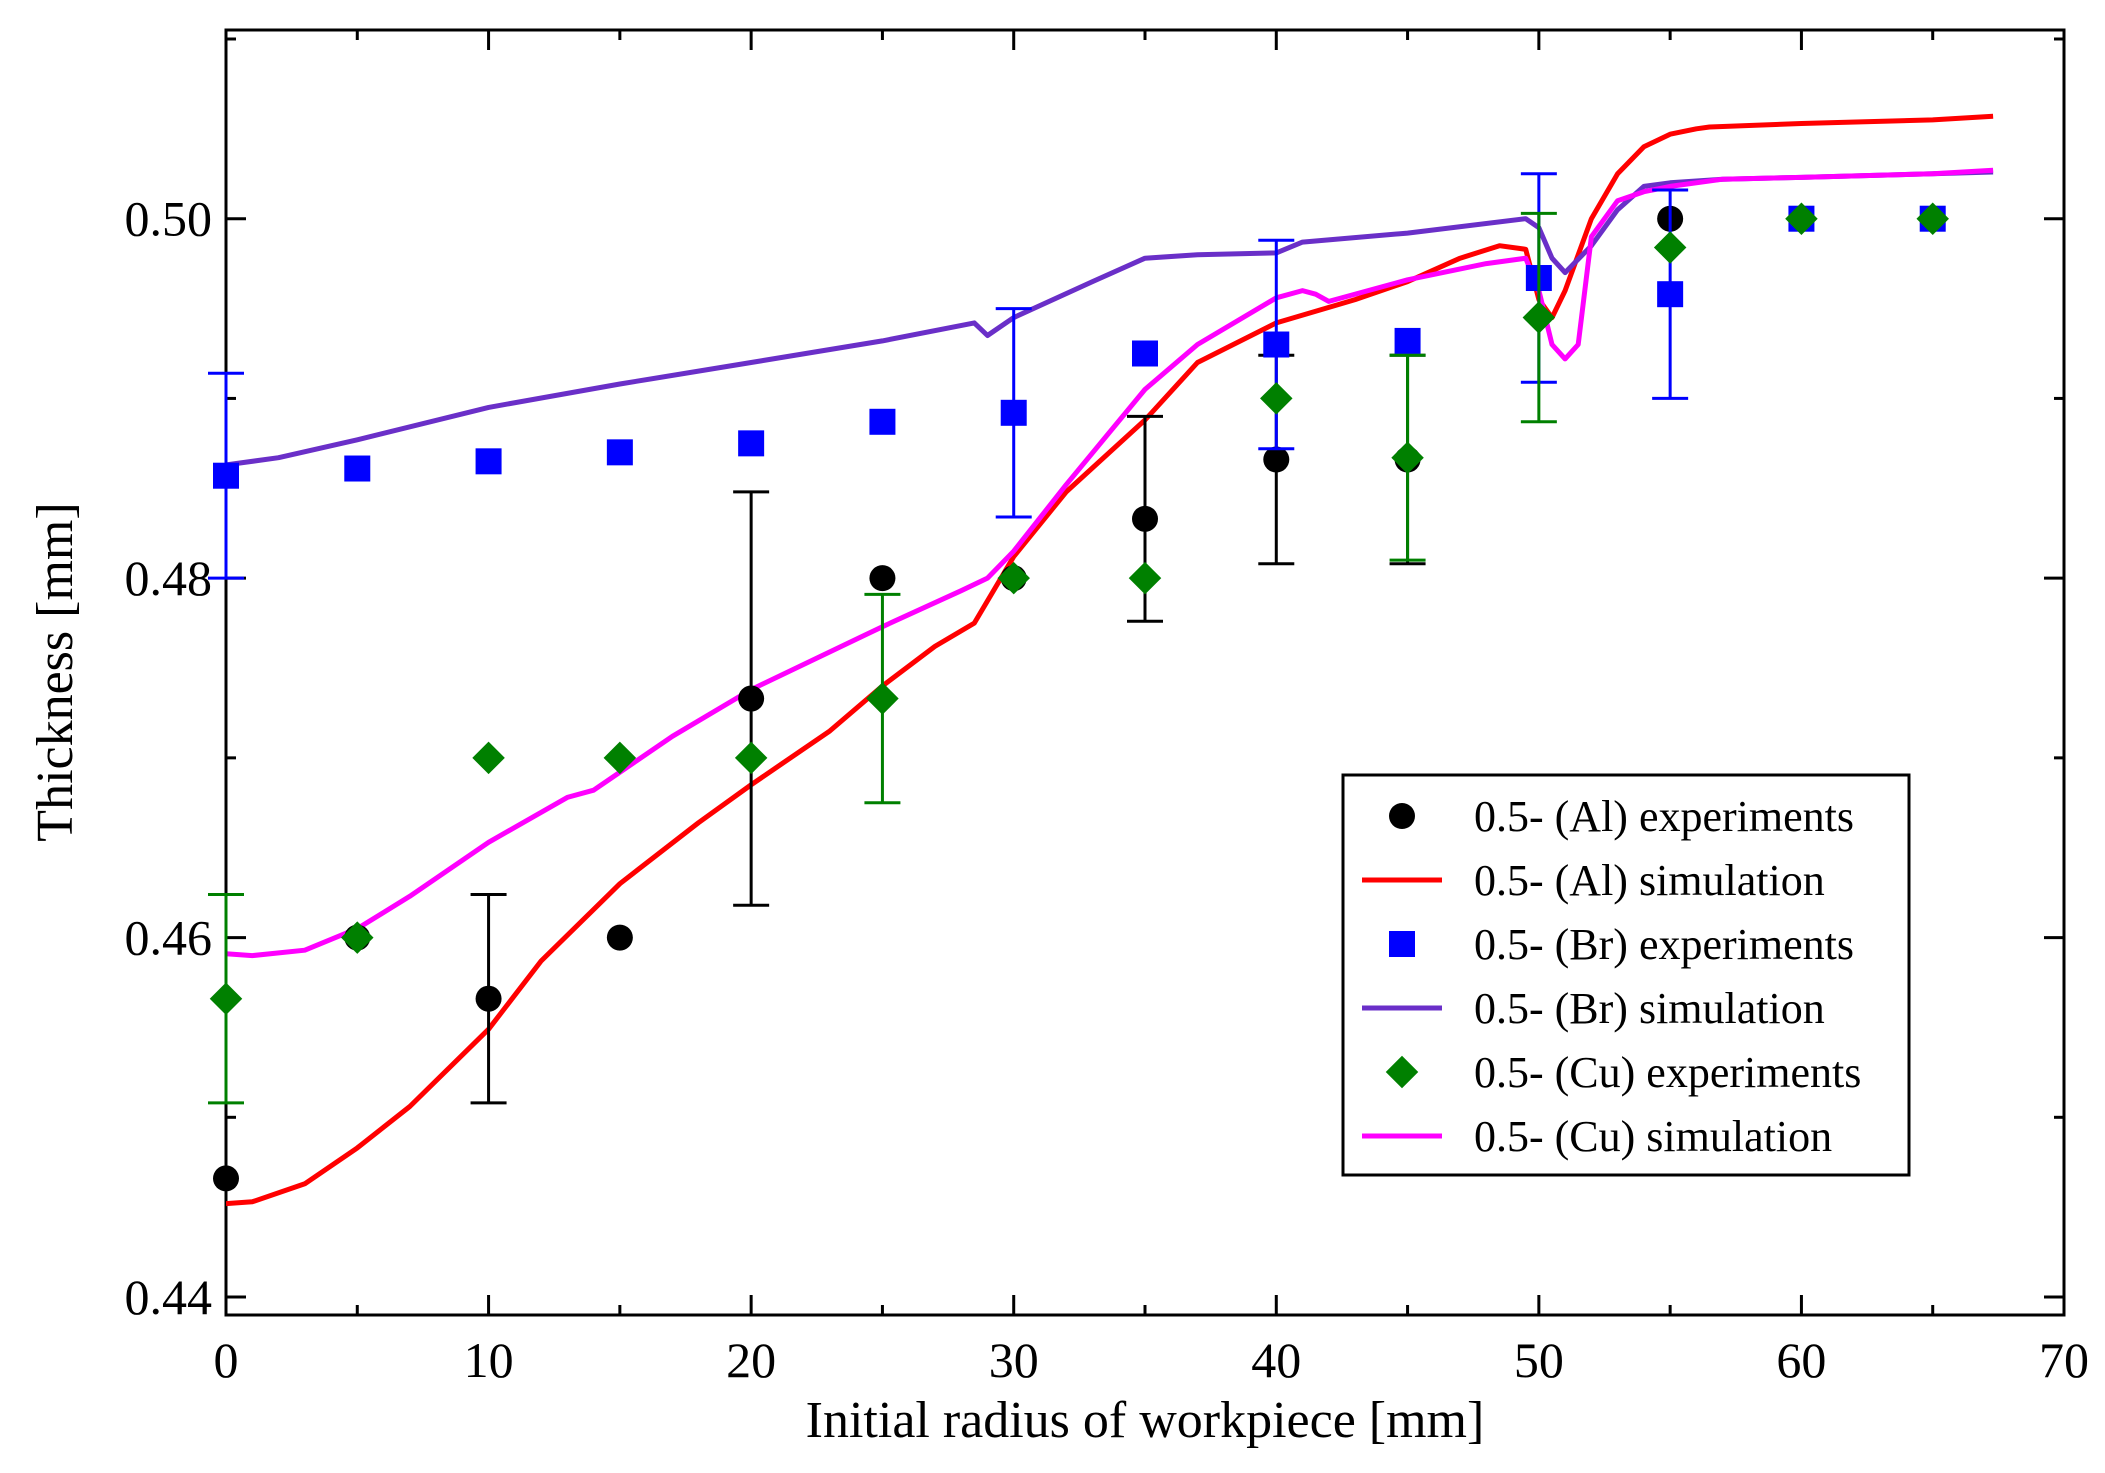 The width and height of the screenshot is (2105, 1473). I want to click on y-tick-label: 0.48, so click(169, 578).